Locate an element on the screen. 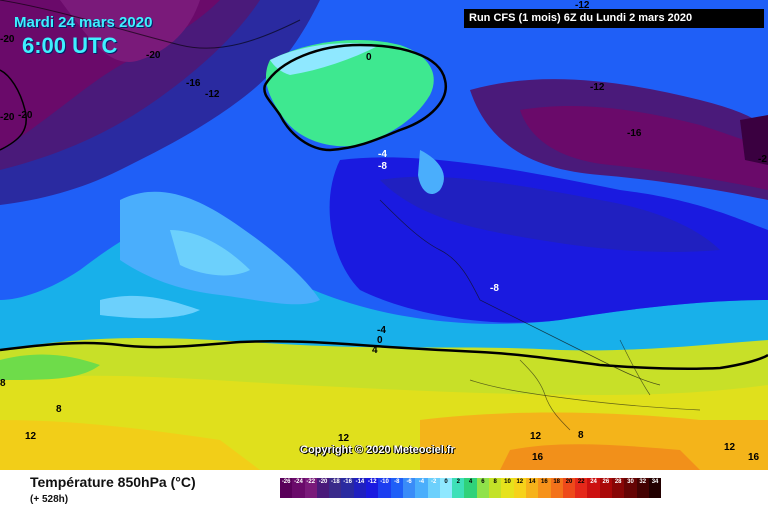 The image size is (768, 512). legend-swatch: 22 is located at coordinates (581, 488).